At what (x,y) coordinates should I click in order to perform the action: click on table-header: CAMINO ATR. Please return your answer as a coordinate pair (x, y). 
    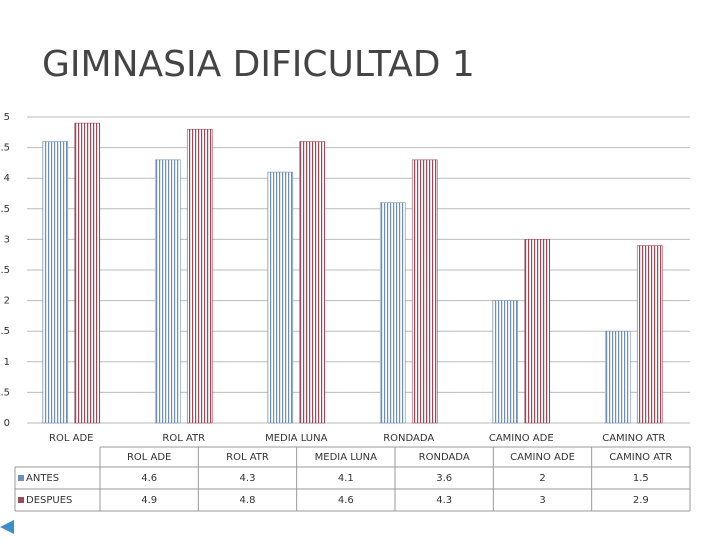
    Looking at the image, I should click on (640, 457).